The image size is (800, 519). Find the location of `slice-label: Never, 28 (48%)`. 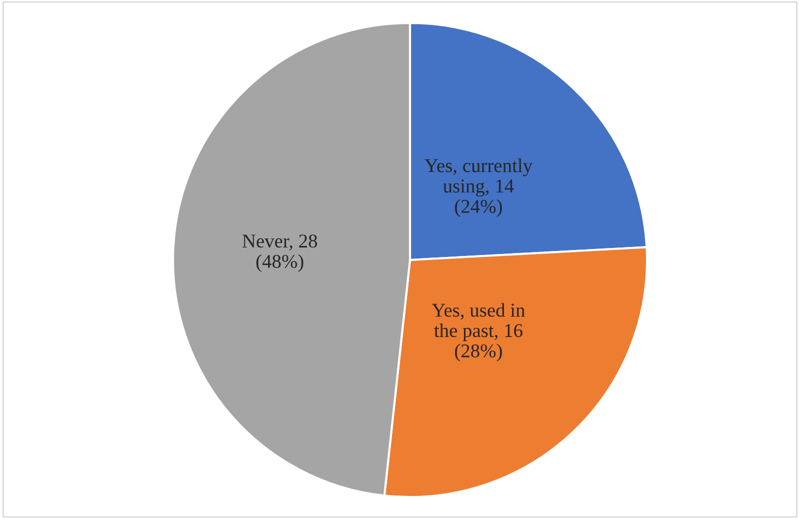

slice-label: Never, 28 (48%) is located at coordinates (280, 253).